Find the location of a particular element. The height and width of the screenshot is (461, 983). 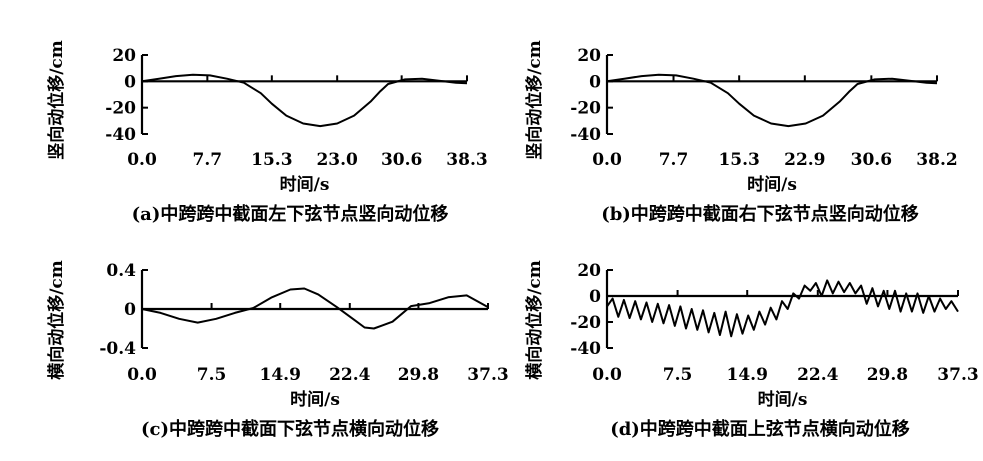

panel-caption: (d)中跨跨中截面上弦节点横向动位移 is located at coordinates (760, 429).